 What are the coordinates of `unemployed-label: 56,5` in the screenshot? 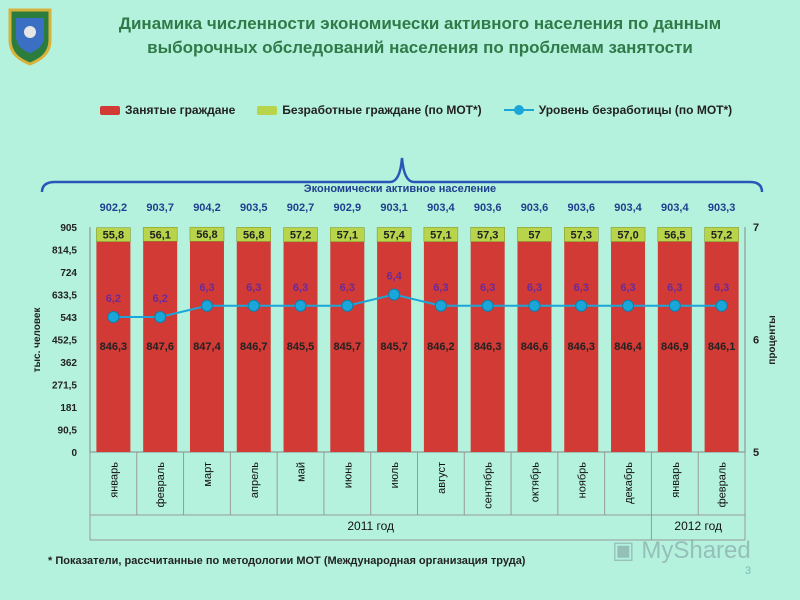 It's located at (674, 235).